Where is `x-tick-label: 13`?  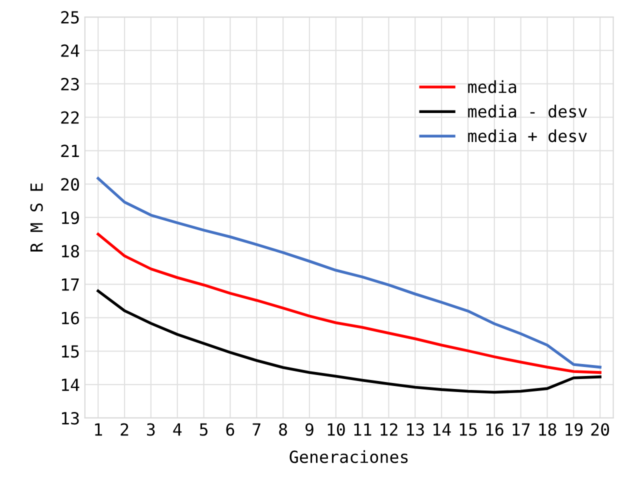
x-tick-label: 13 is located at coordinates (415, 429).